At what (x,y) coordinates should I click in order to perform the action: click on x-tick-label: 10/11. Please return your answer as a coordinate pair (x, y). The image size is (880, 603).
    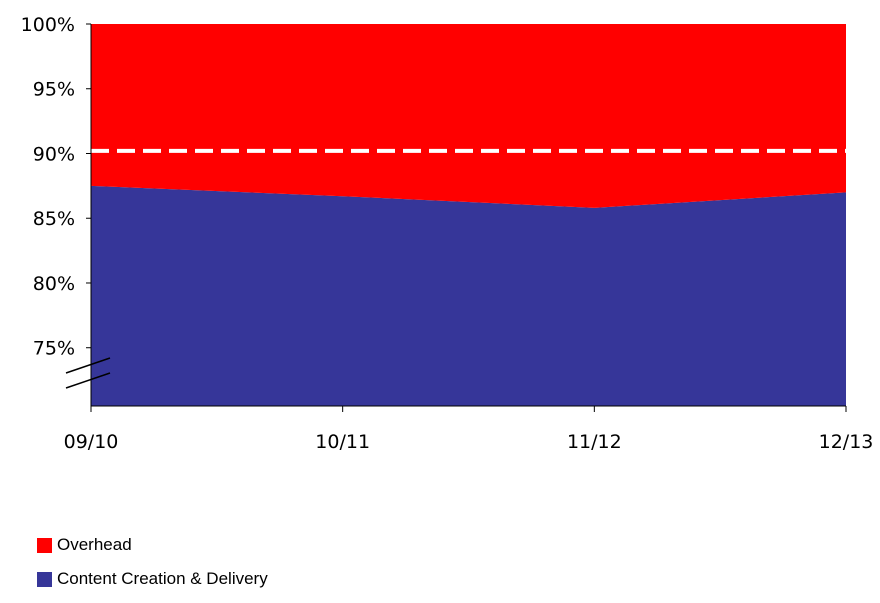
    Looking at the image, I should click on (342, 442).